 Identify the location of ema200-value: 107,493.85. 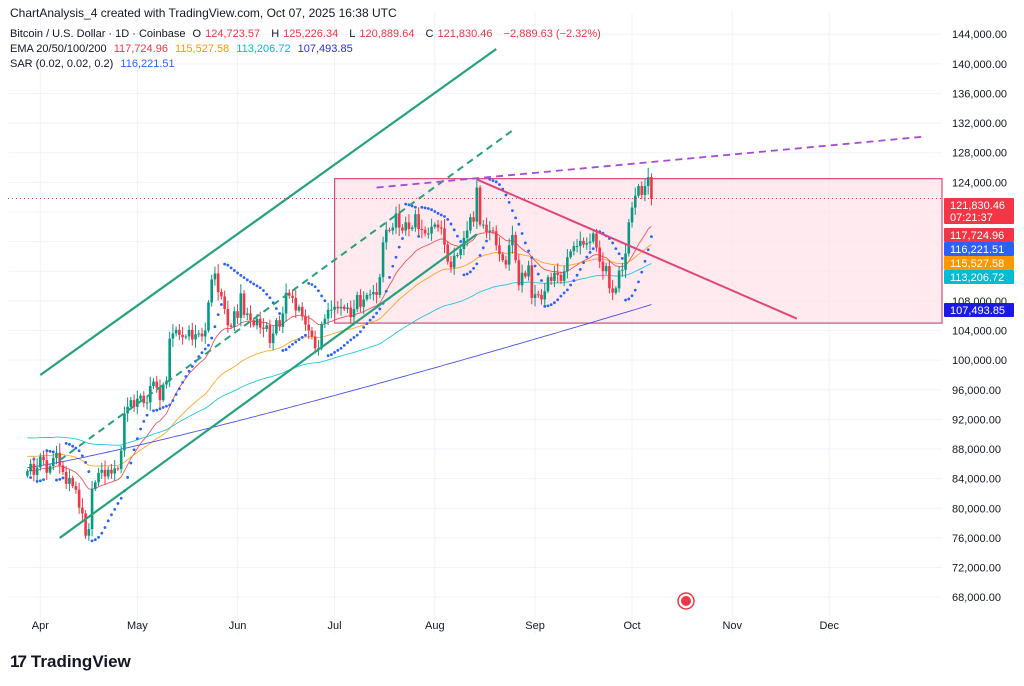
(325, 49).